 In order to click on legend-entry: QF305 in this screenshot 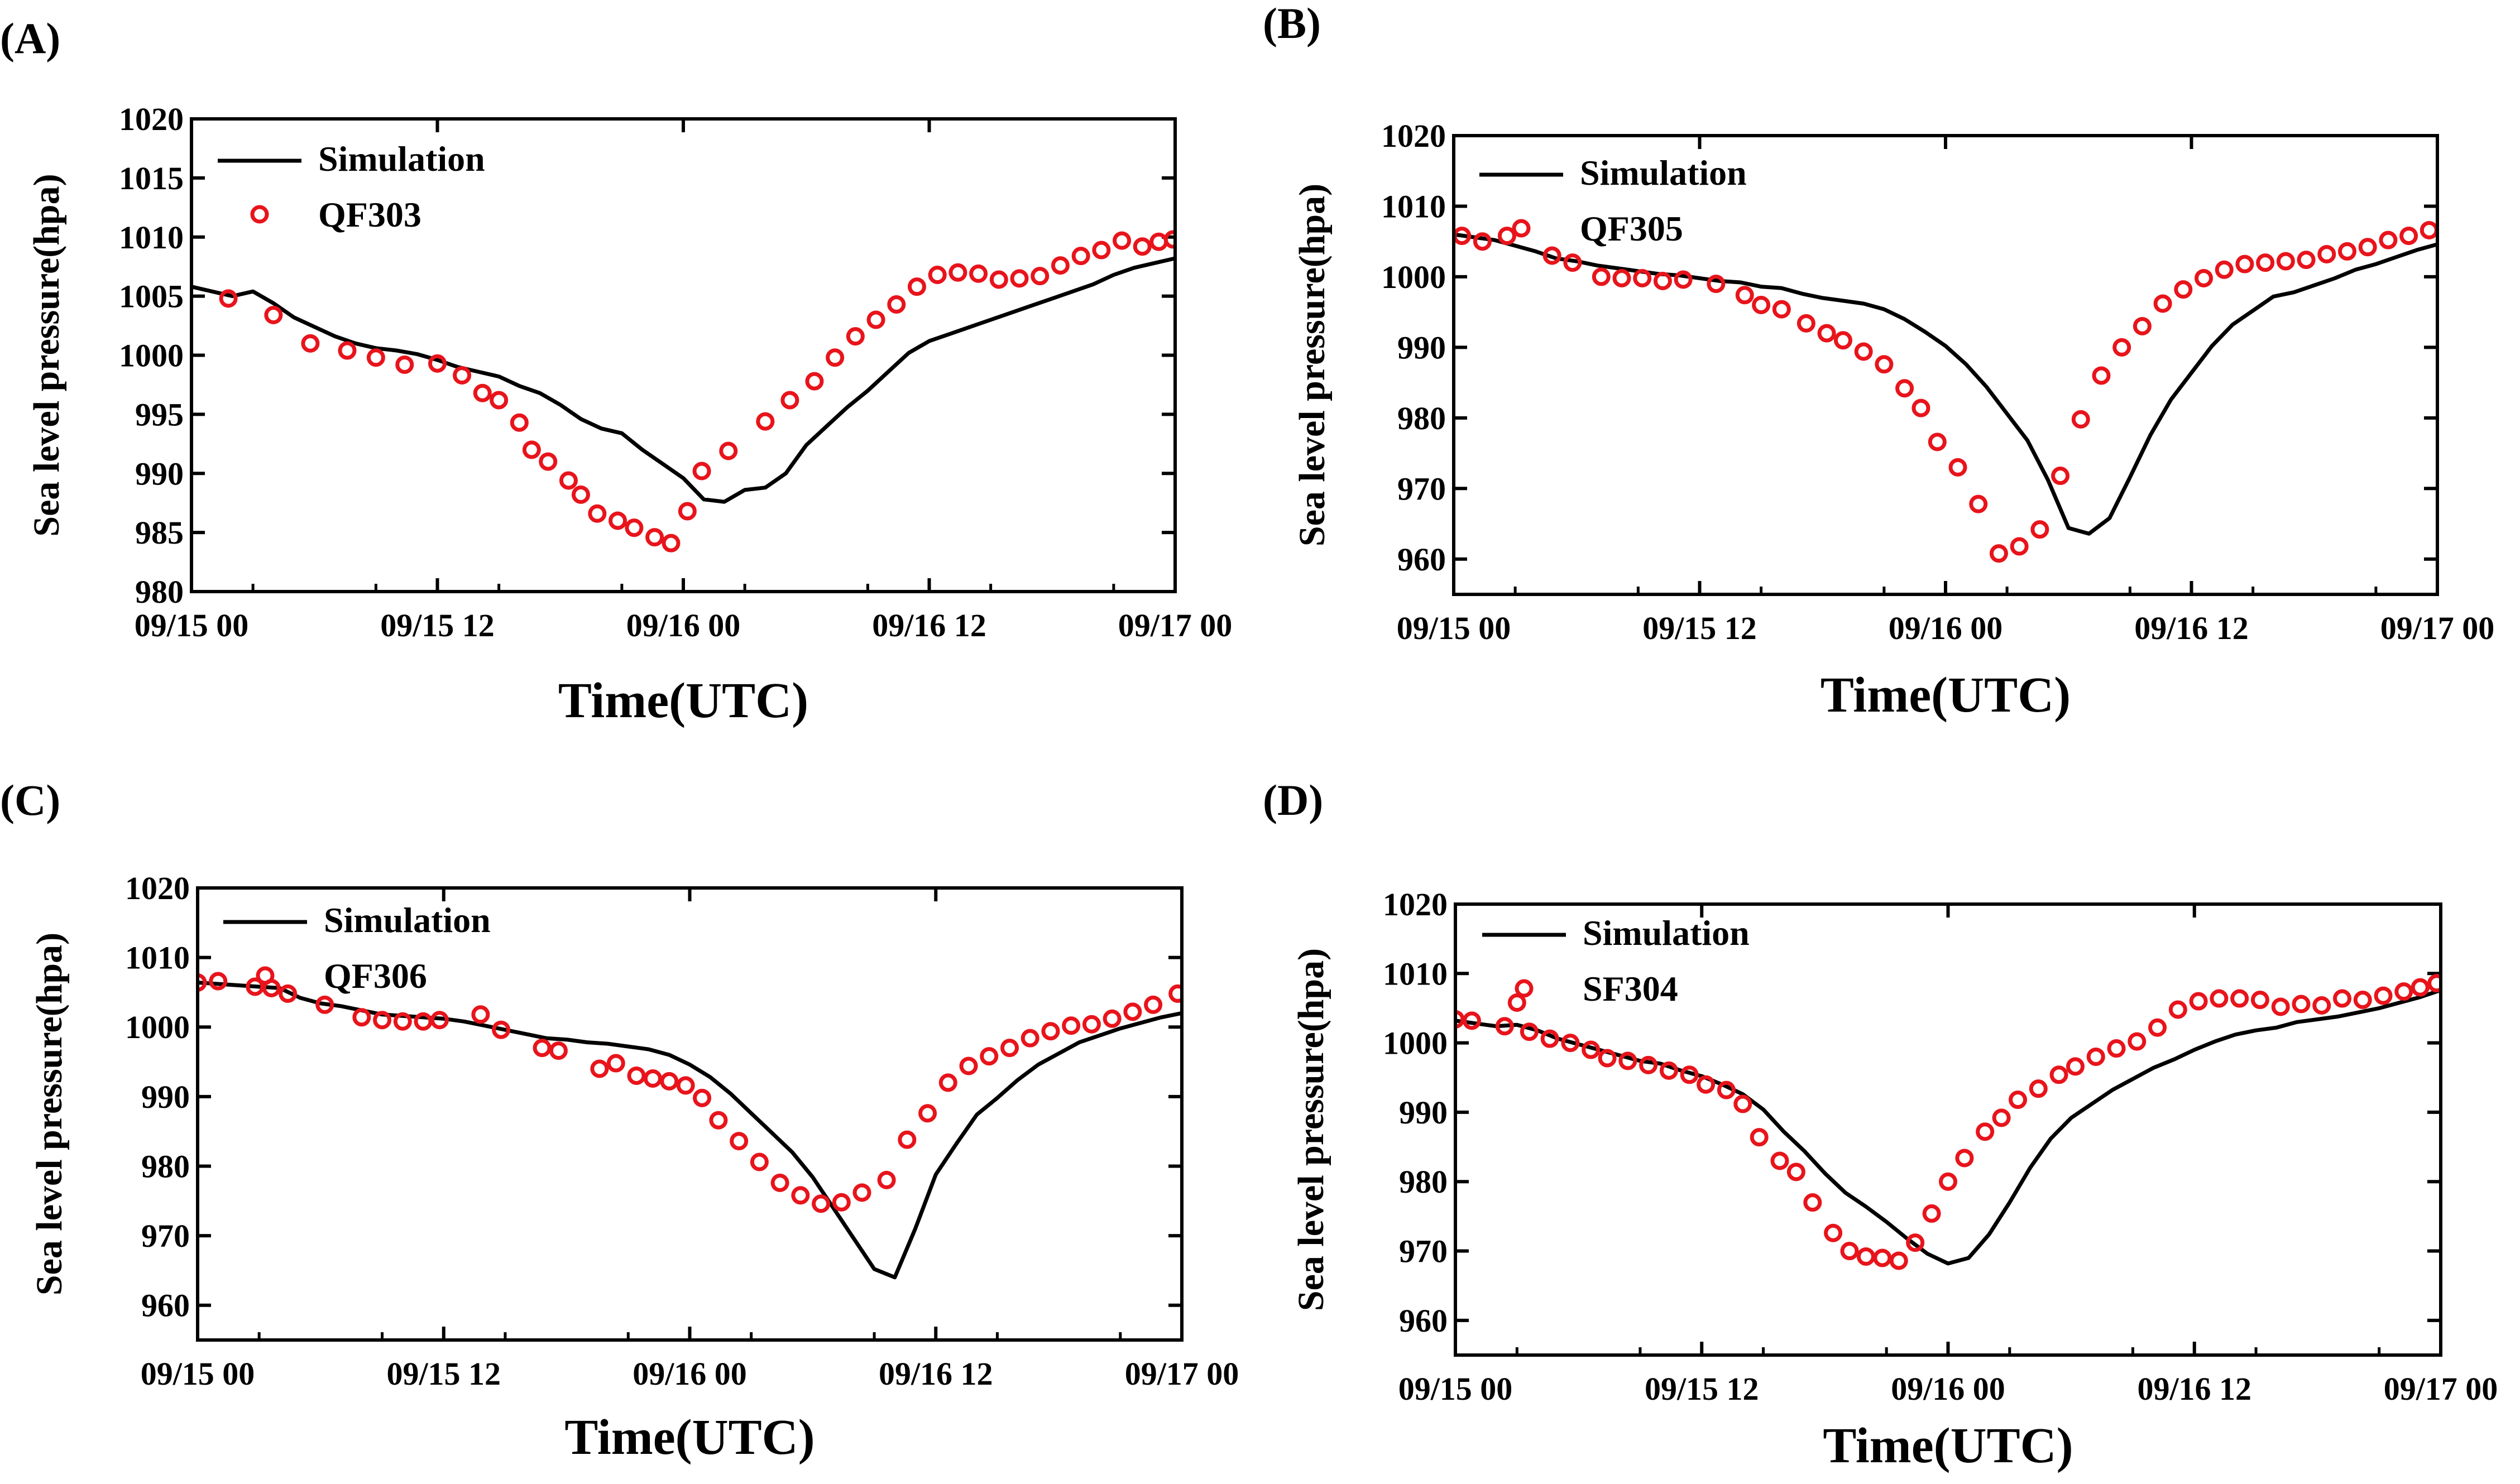, I will do `click(1631, 229)`.